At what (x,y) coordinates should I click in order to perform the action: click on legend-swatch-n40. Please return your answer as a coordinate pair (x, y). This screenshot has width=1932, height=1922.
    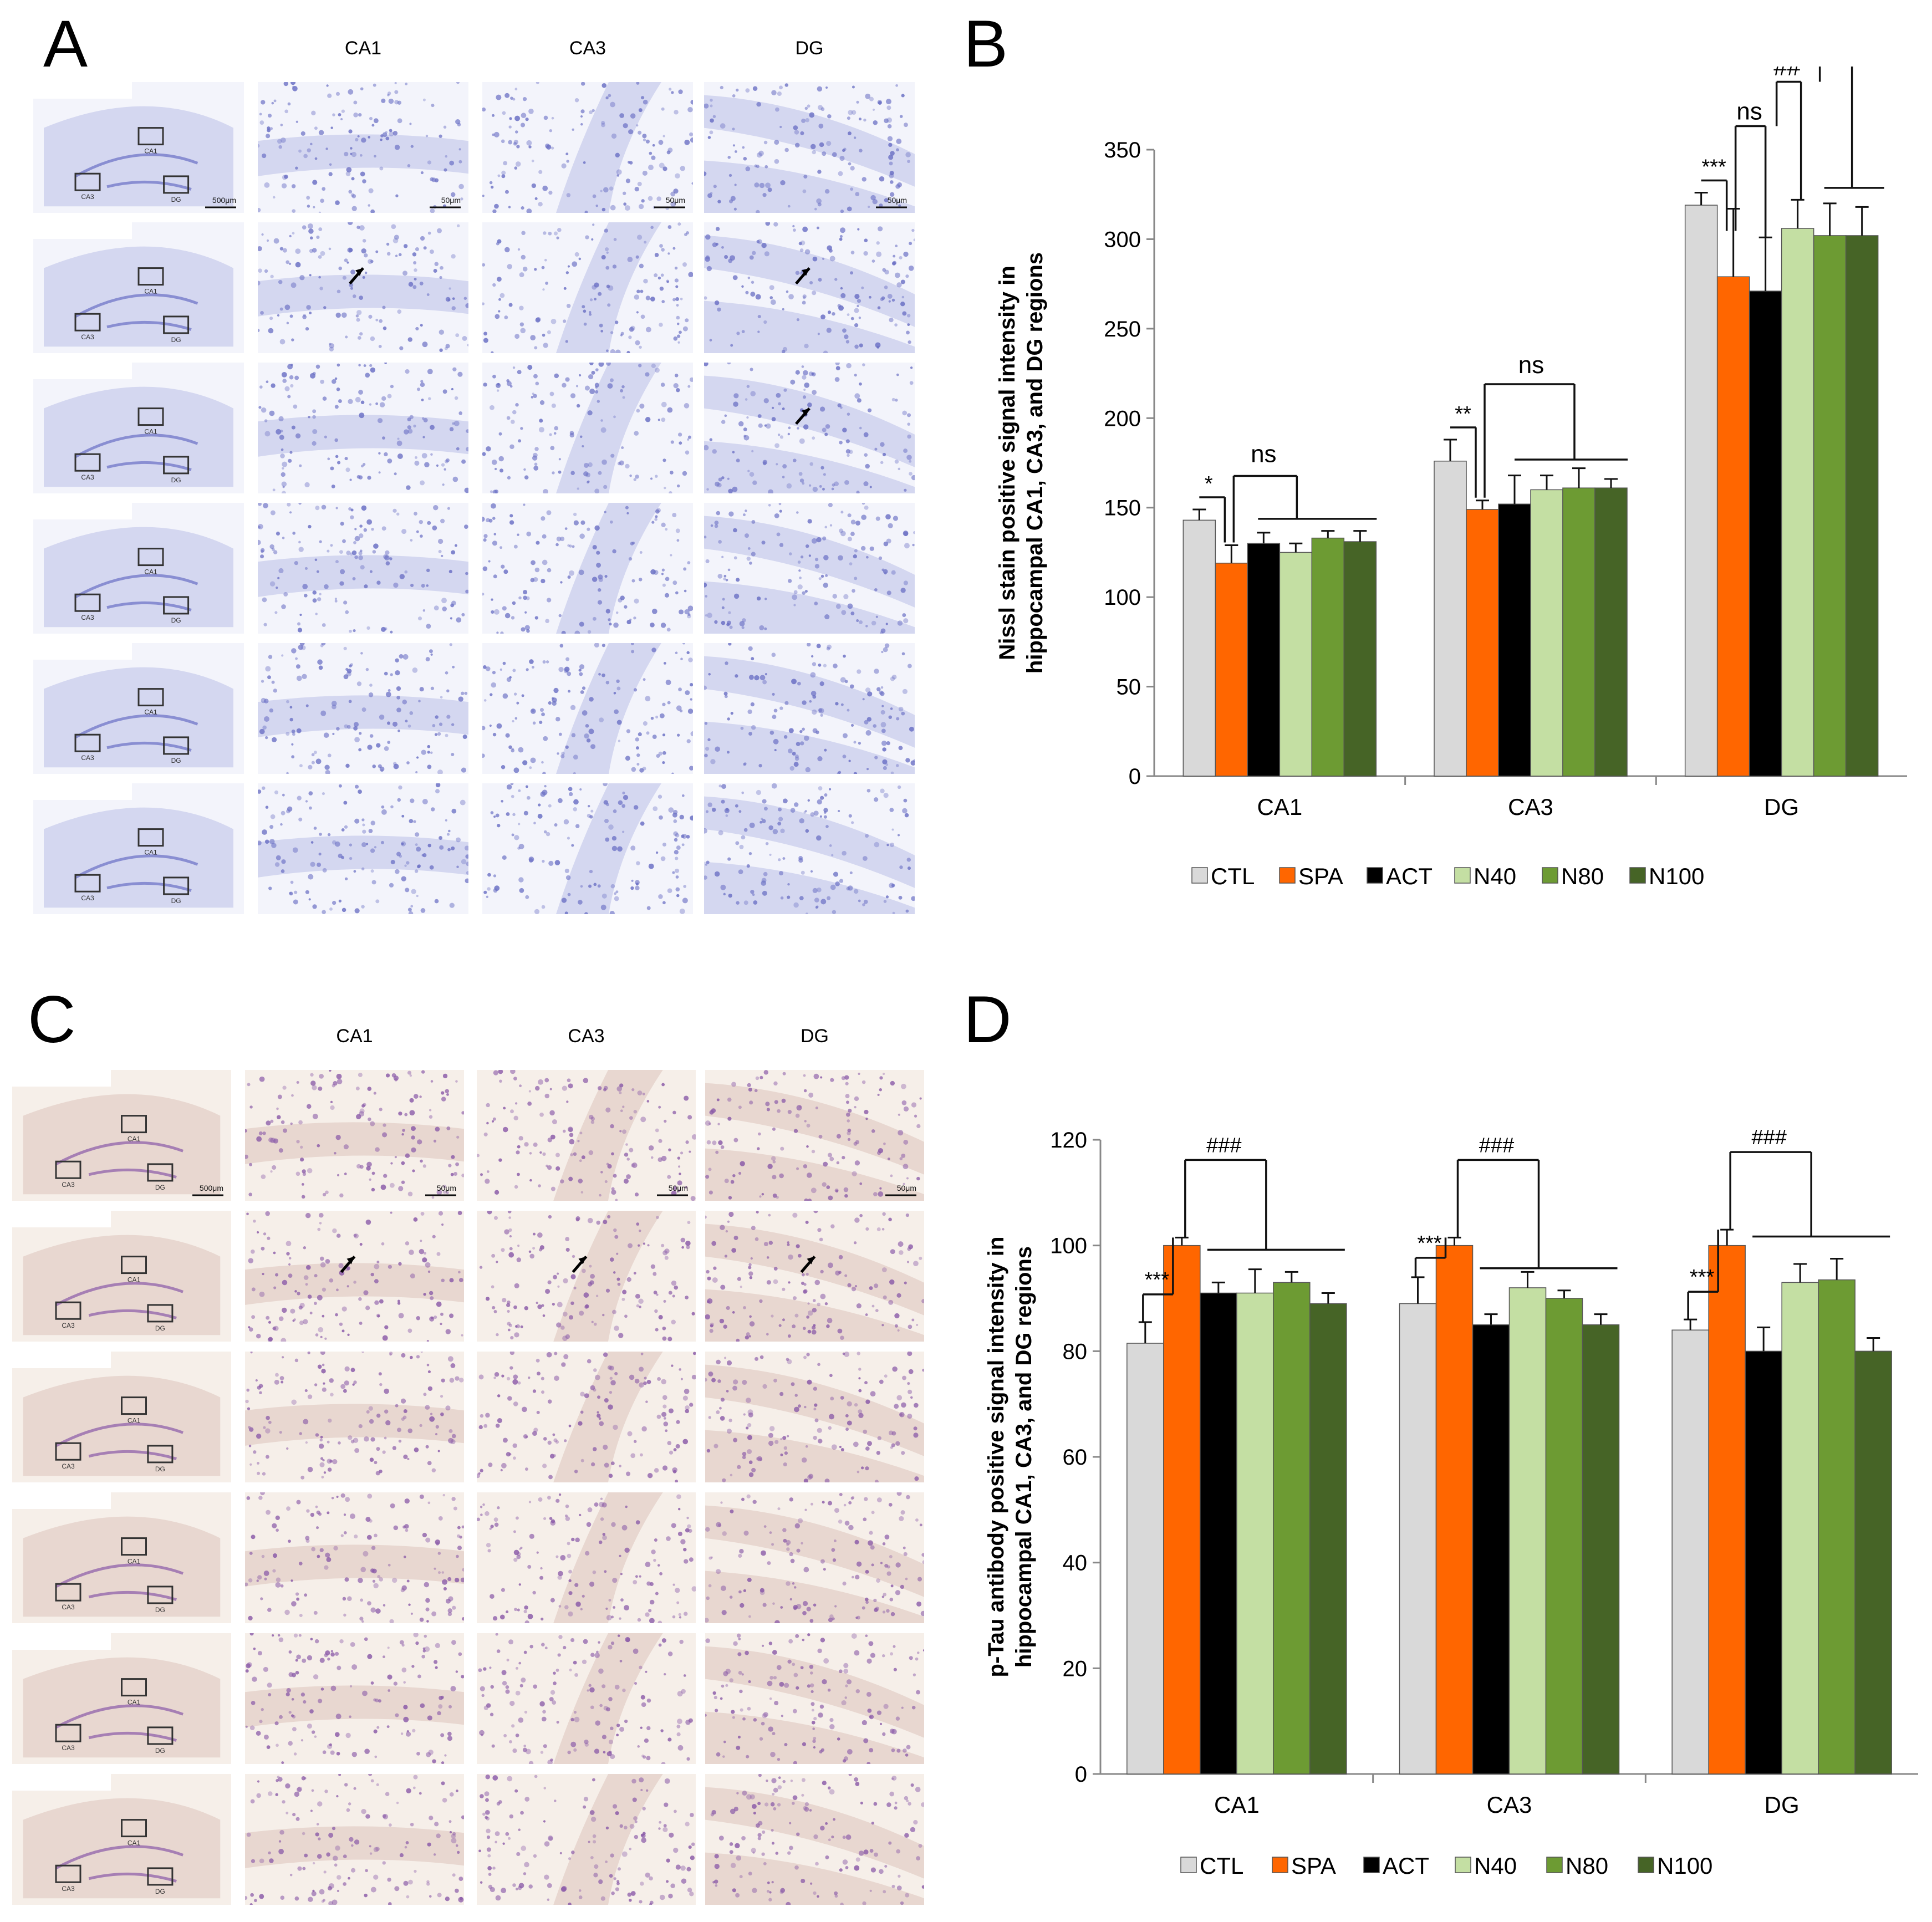
    Looking at the image, I should click on (1463, 1865).